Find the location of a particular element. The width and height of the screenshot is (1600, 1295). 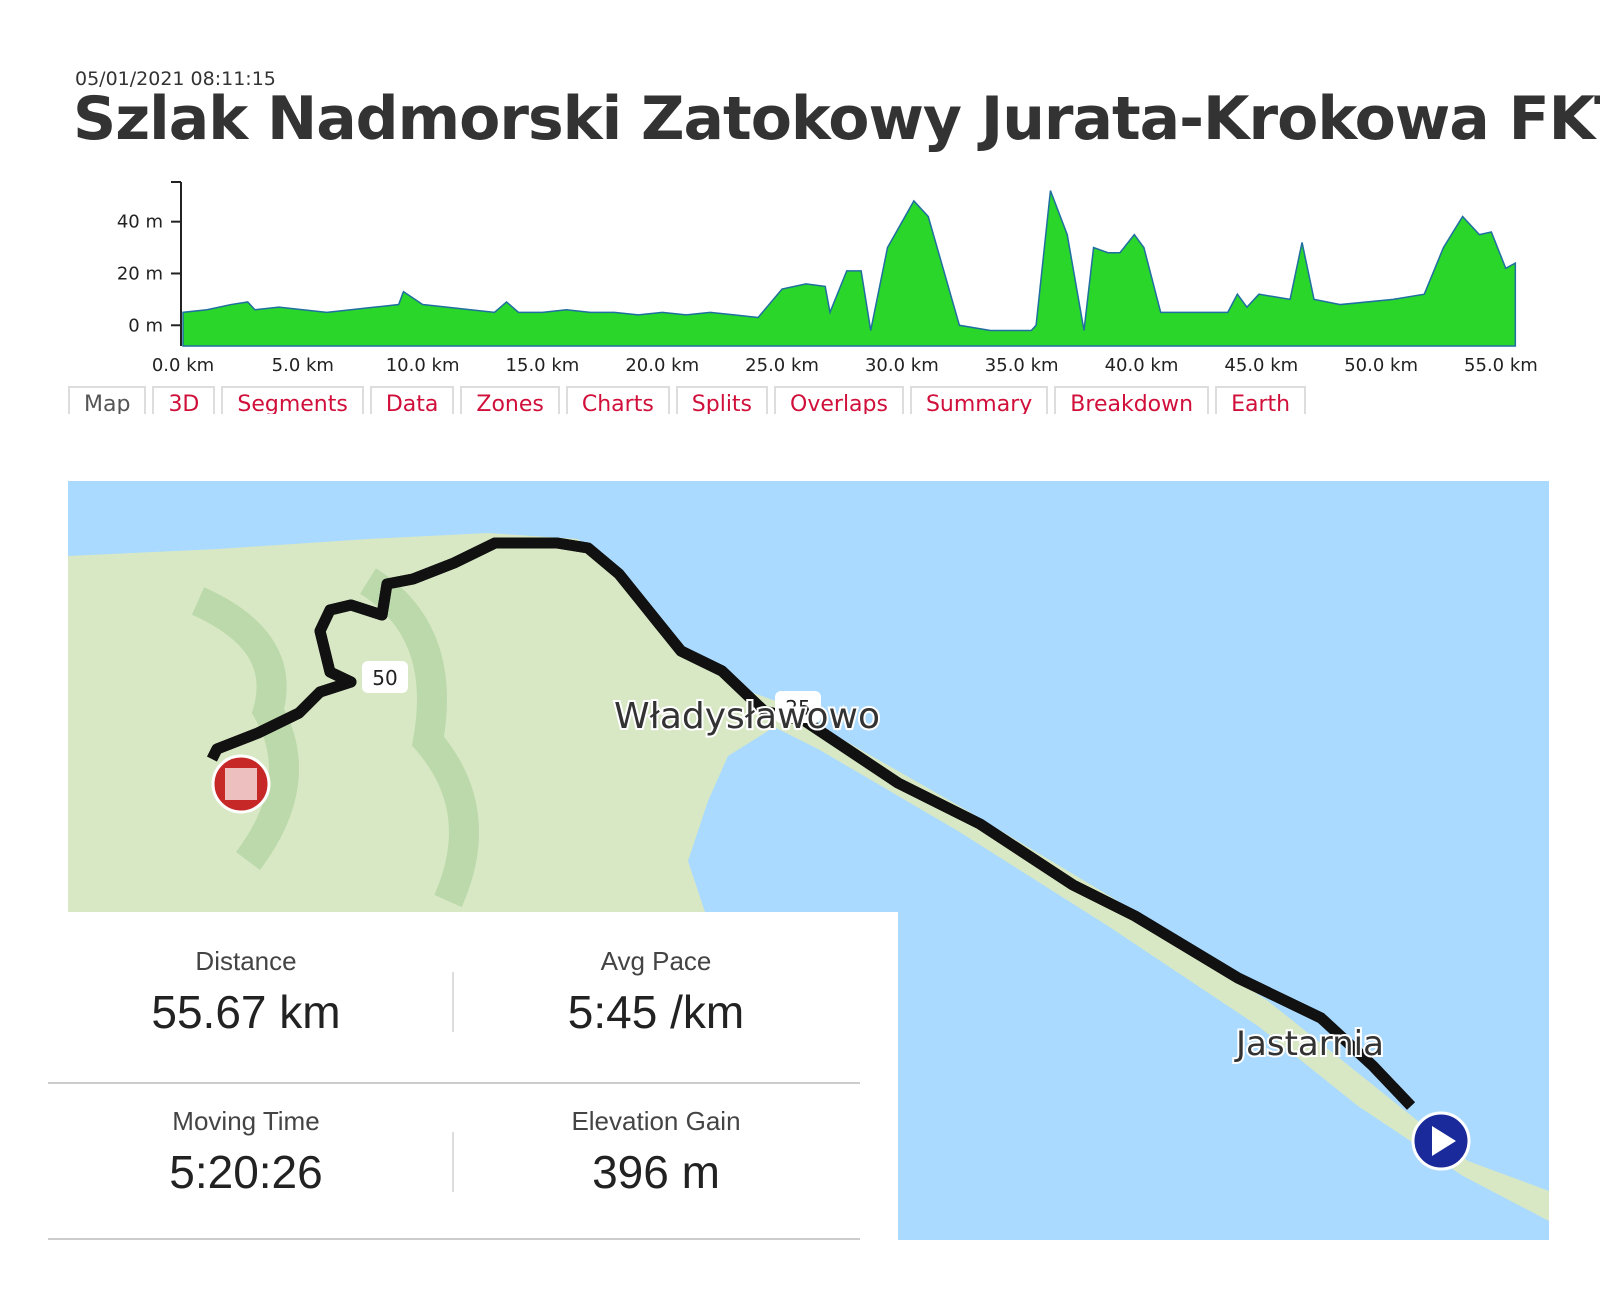

town-label: Jastarnia is located at coordinates (1309, 1044).